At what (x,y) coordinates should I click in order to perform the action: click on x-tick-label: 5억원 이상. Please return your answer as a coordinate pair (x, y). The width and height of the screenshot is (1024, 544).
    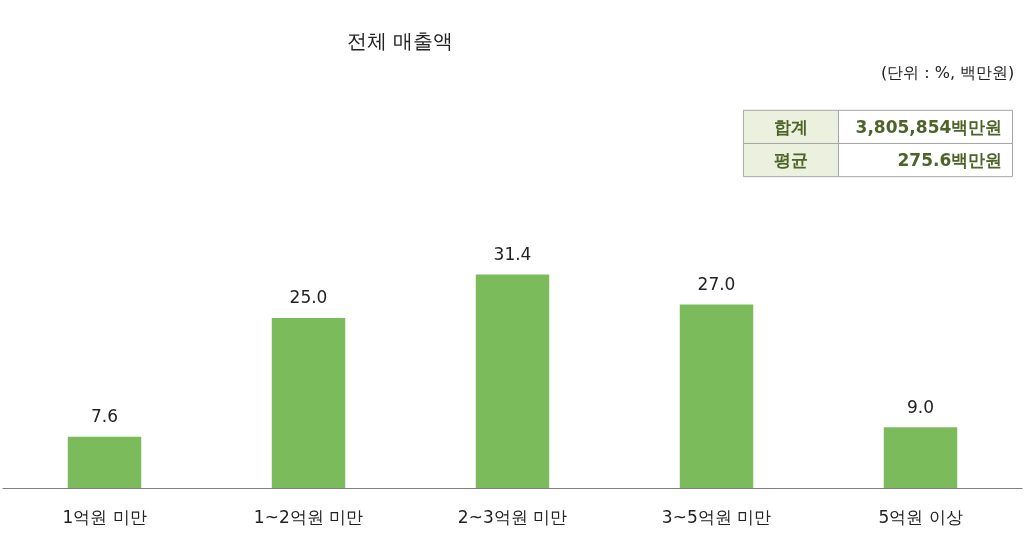
    Looking at the image, I should click on (920, 516).